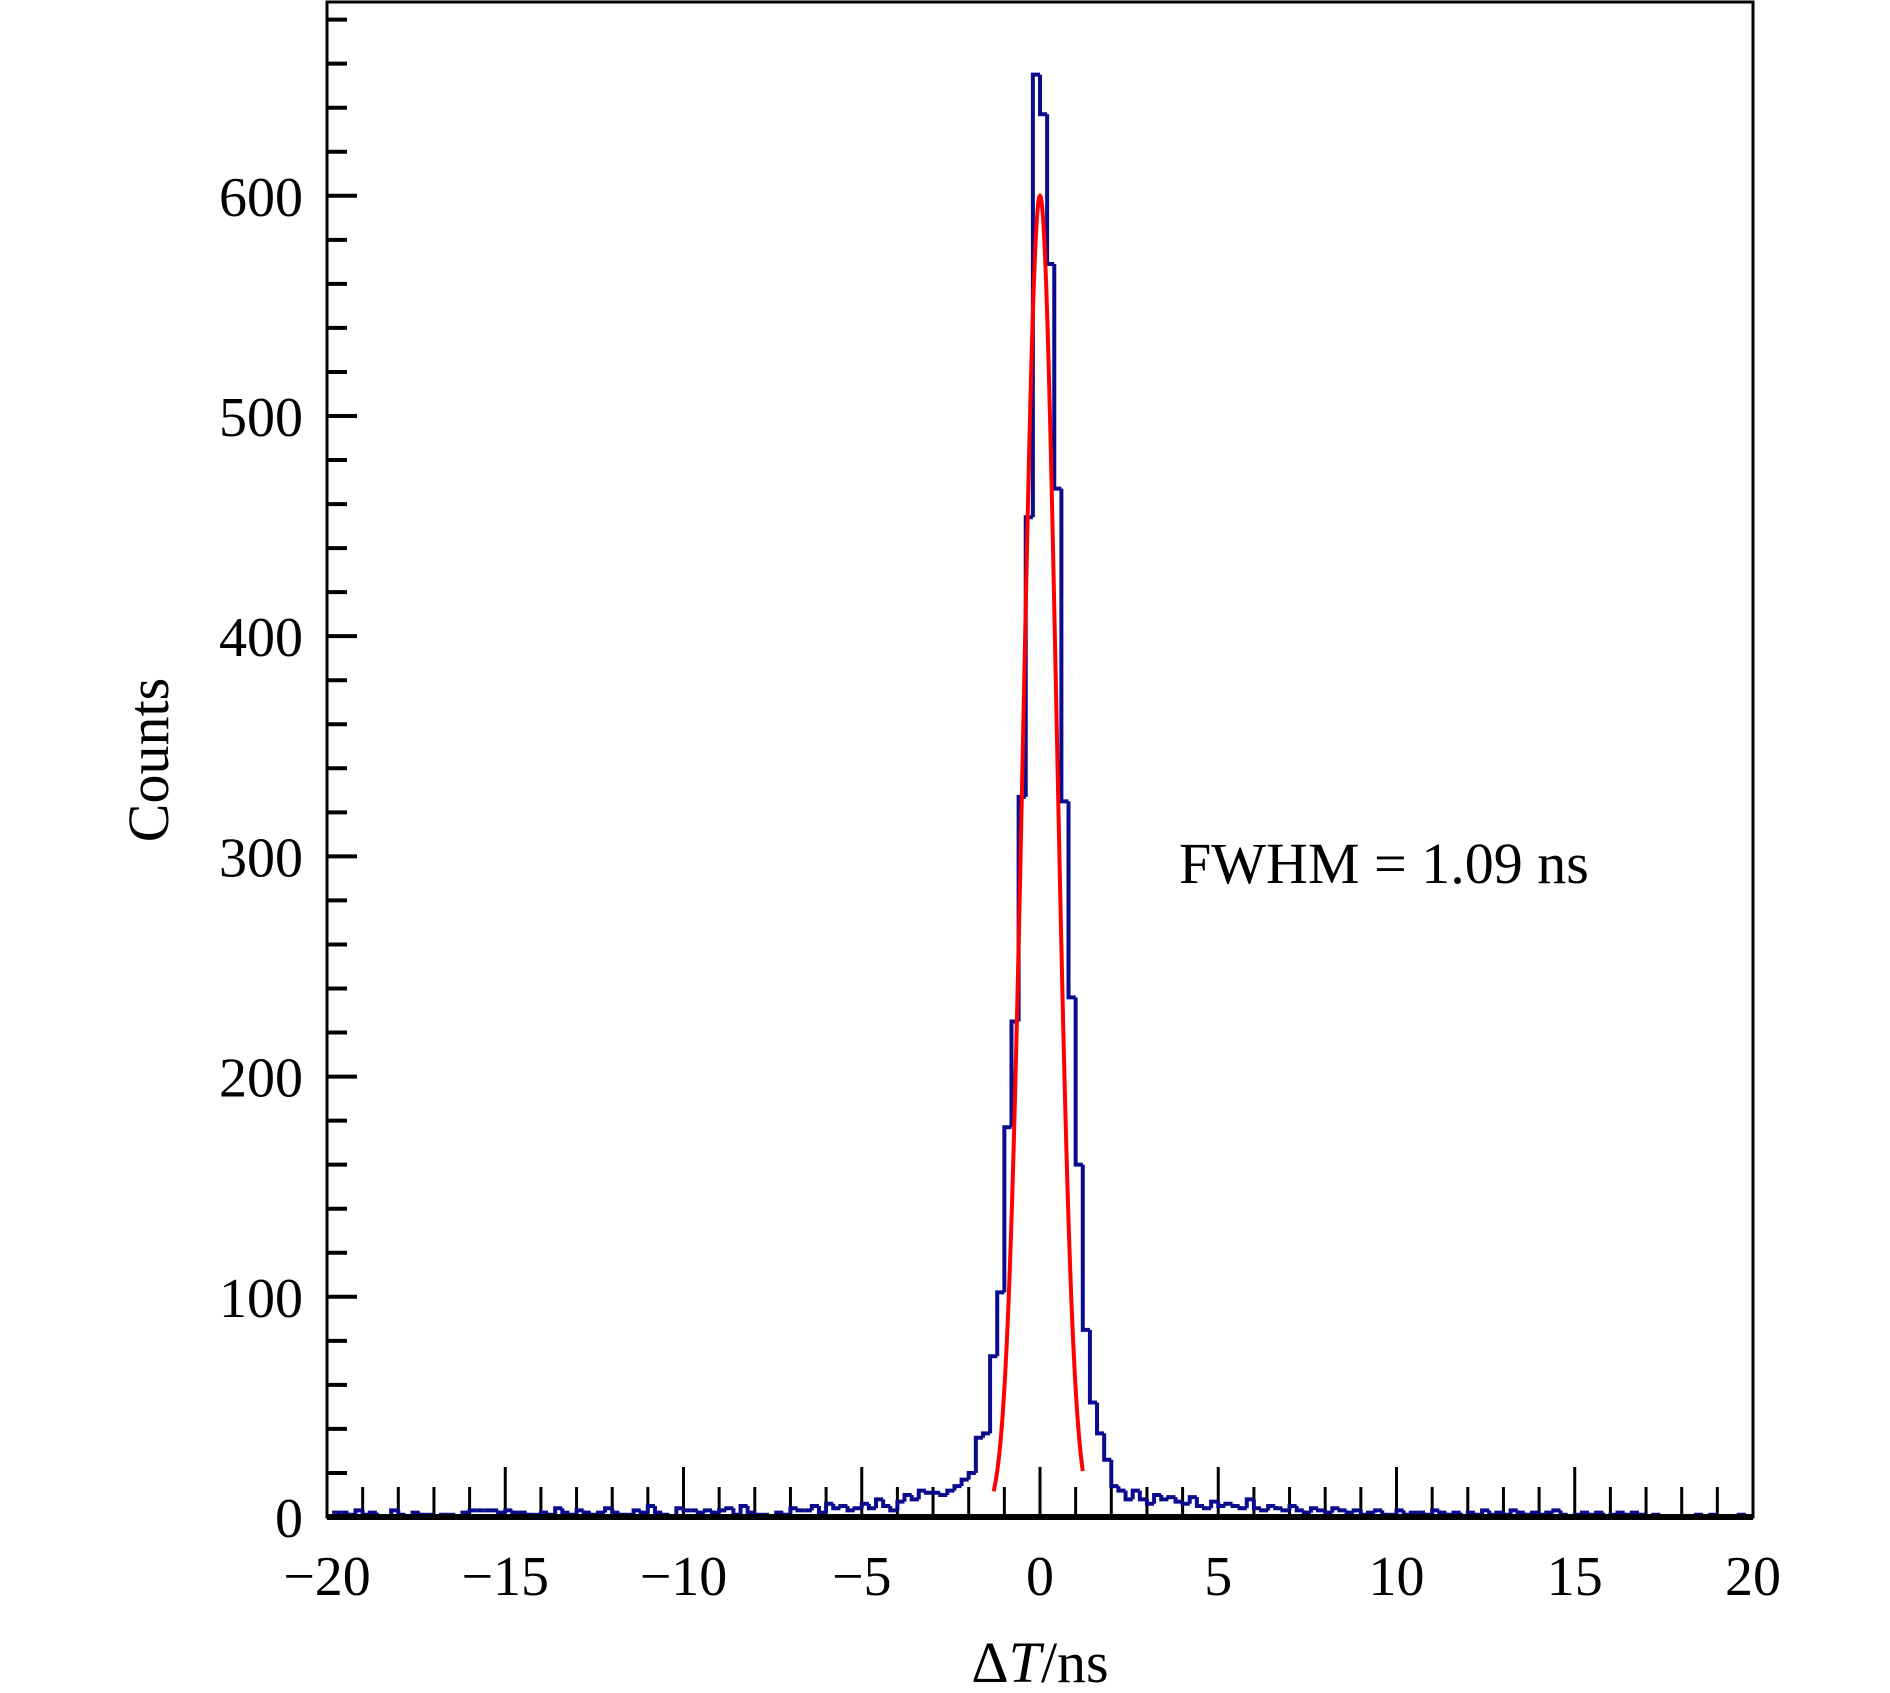  I want to click on x-tick-label: −15, so click(505, 1577).